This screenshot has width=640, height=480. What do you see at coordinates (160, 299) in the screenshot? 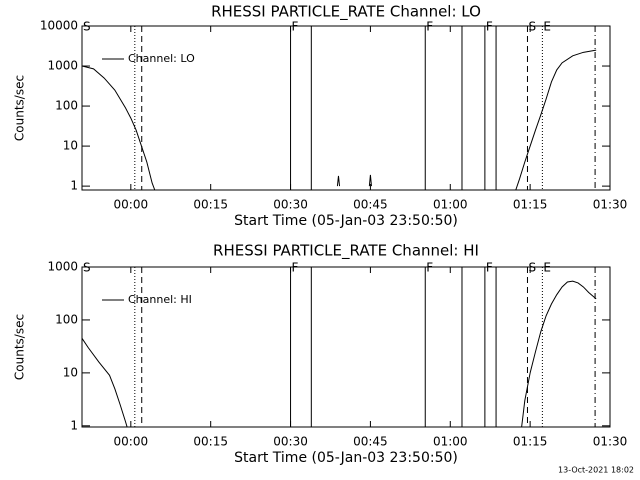
I see `legend-label: Channel: HI` at bounding box center [160, 299].